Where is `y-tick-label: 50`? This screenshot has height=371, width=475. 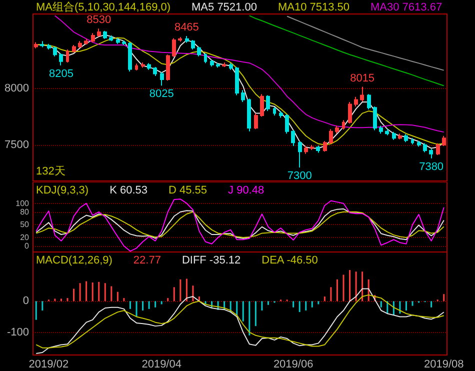 y-tick-label: 50 is located at coordinates (25, 225).